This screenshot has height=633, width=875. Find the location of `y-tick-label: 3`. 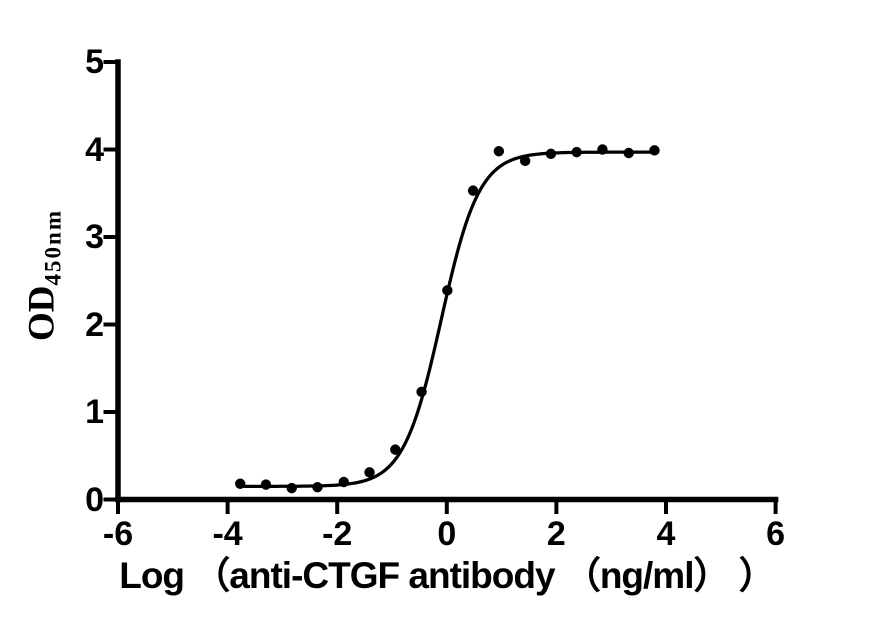

y-tick-label: 3 is located at coordinates (94, 237).